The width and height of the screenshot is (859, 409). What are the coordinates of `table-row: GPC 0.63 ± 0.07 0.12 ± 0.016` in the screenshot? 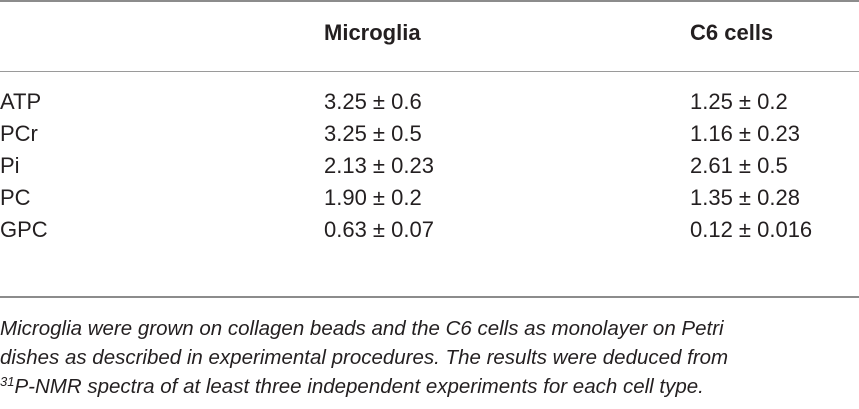 It's located at (429, 230).